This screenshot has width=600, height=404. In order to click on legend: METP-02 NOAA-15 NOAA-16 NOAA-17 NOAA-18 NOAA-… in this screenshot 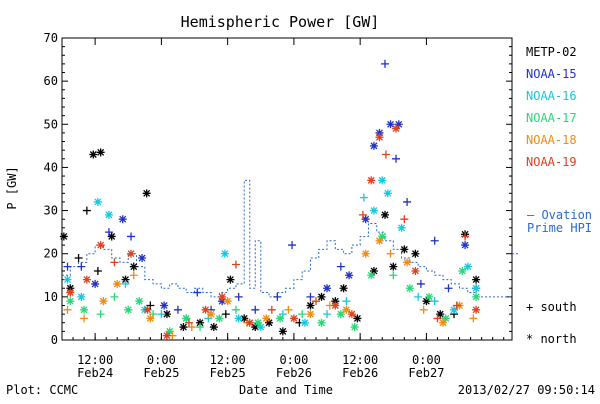, I will do `click(552, 195)`.